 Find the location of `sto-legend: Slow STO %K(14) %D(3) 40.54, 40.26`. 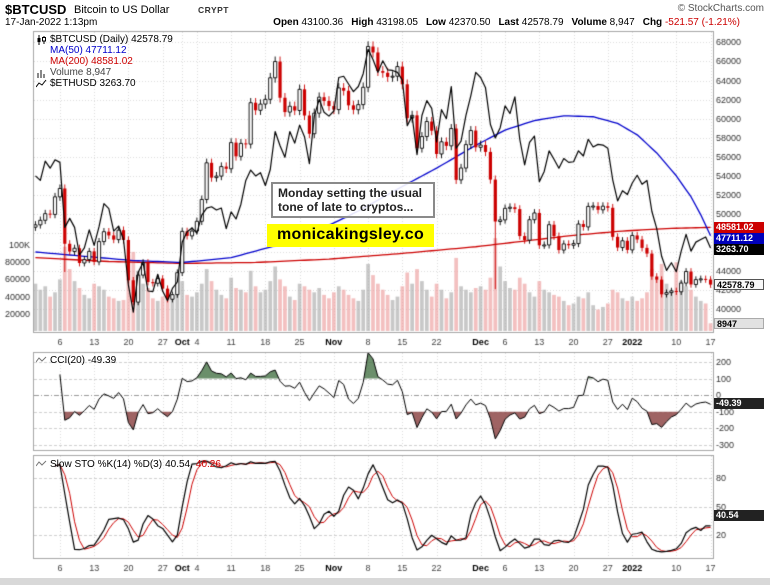

sto-legend: Slow STO %K(14) %D(3) 40.54, 40.26 is located at coordinates (128, 464).